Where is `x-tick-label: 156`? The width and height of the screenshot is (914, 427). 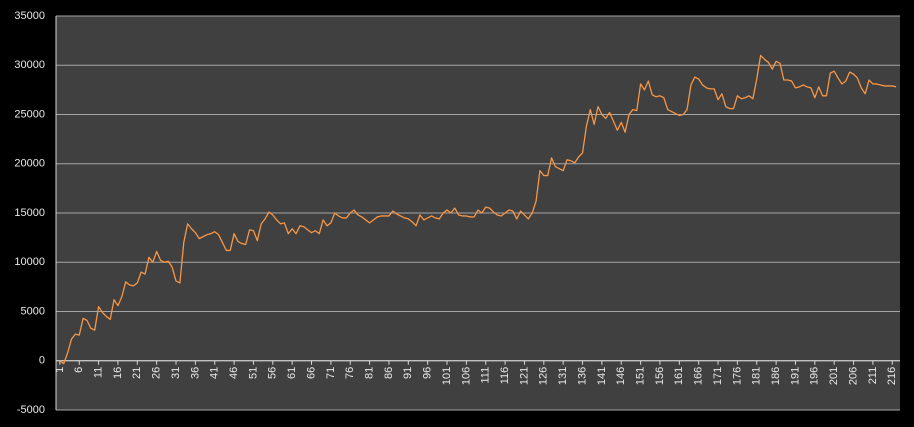 x-tick-label: 156 is located at coordinates (660, 376).